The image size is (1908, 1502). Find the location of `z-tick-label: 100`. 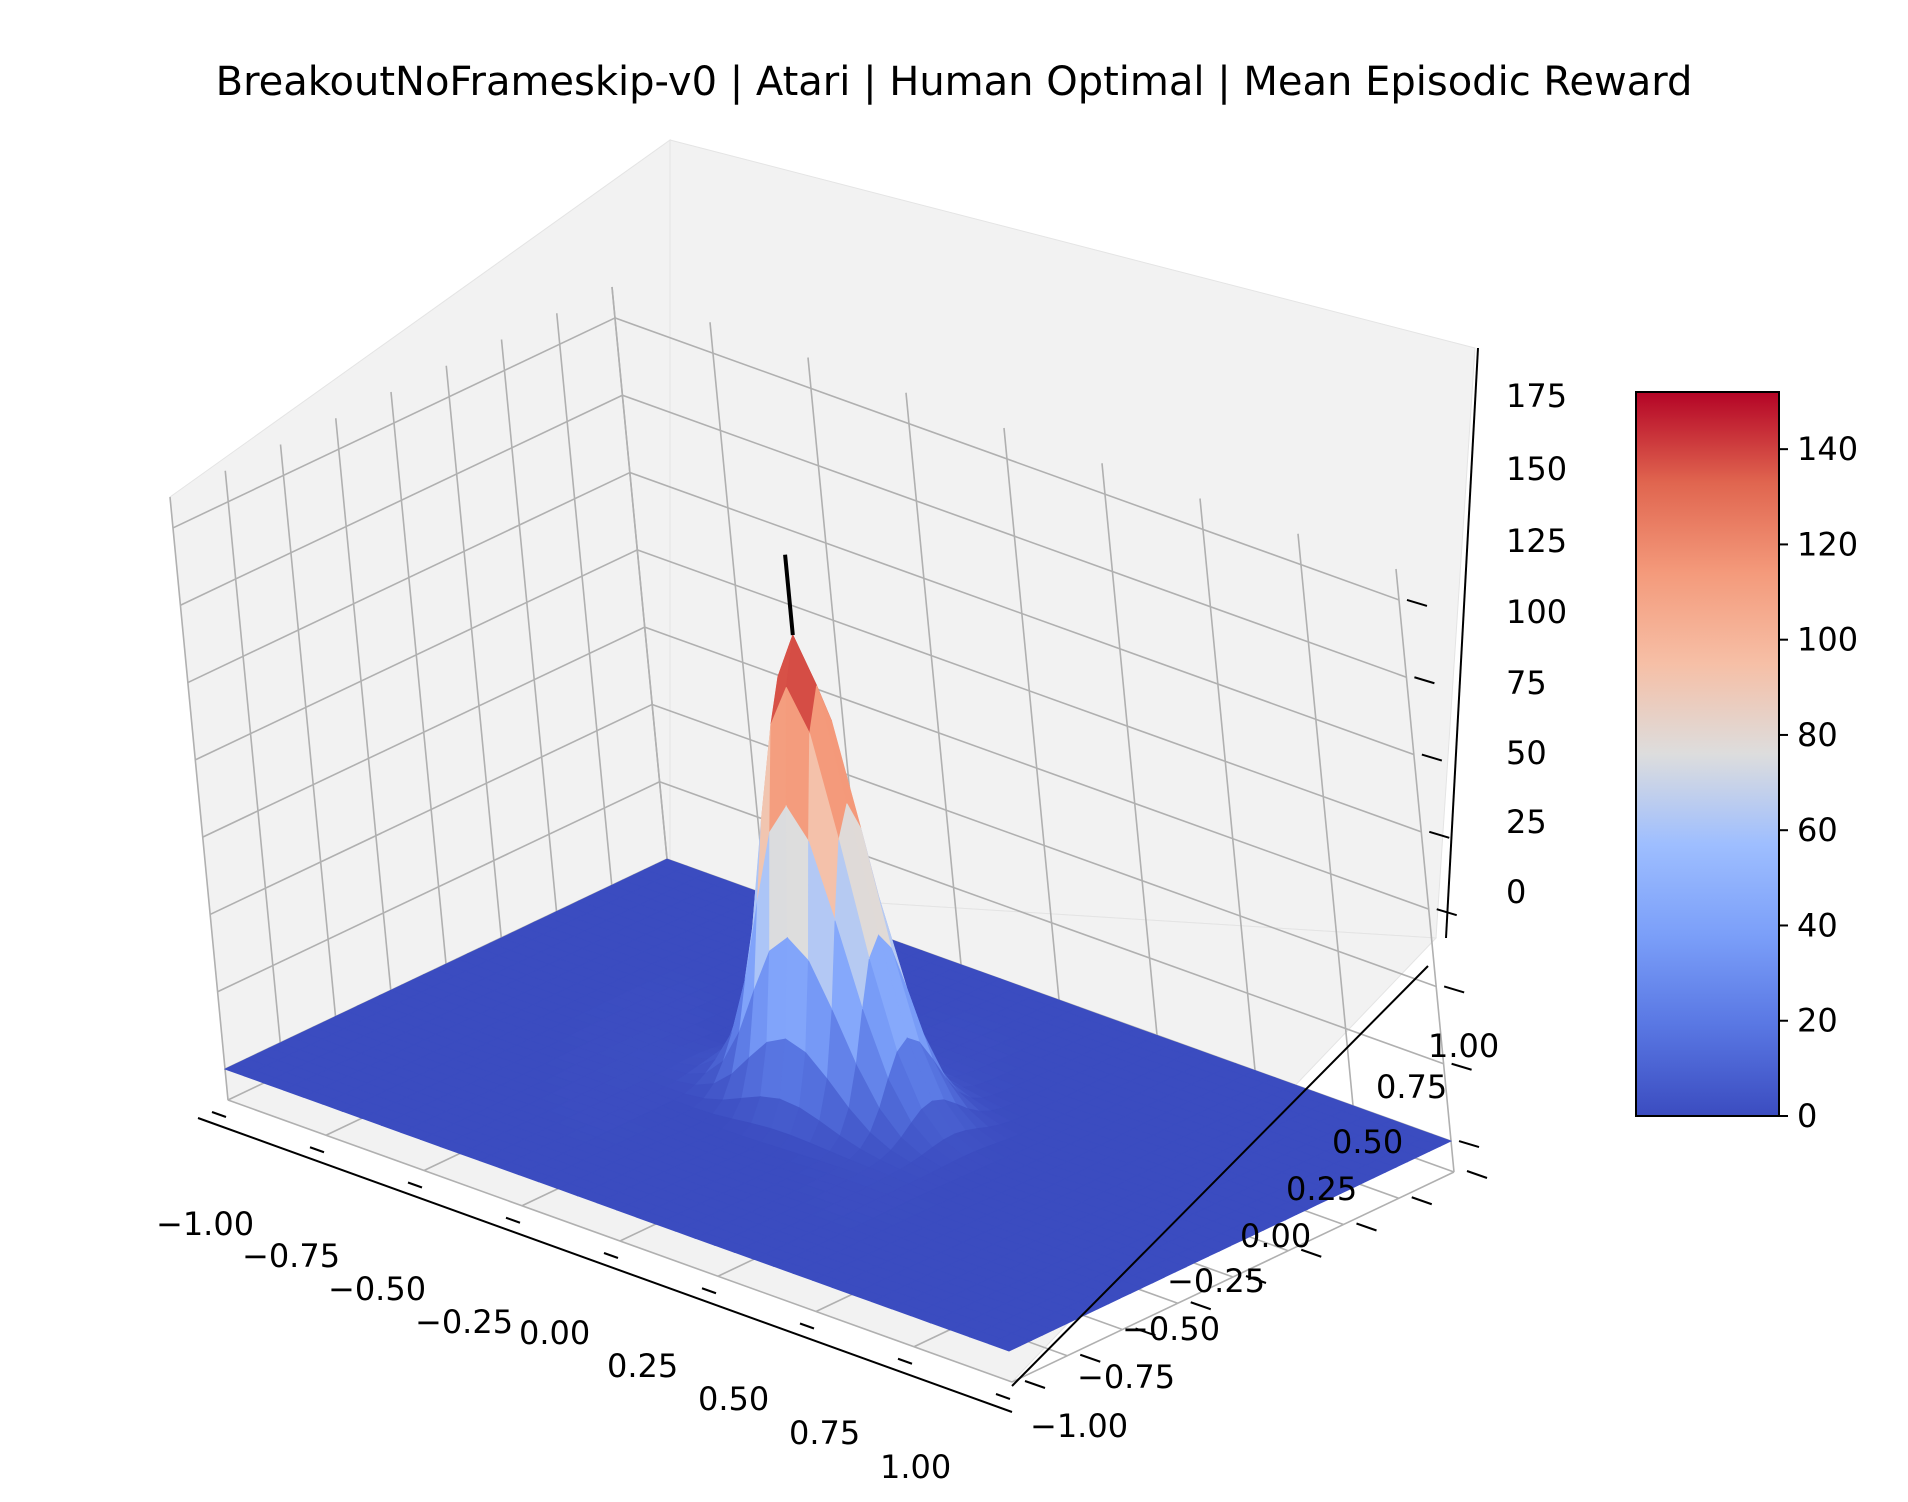

z-tick-label: 100 is located at coordinates (1536, 612).